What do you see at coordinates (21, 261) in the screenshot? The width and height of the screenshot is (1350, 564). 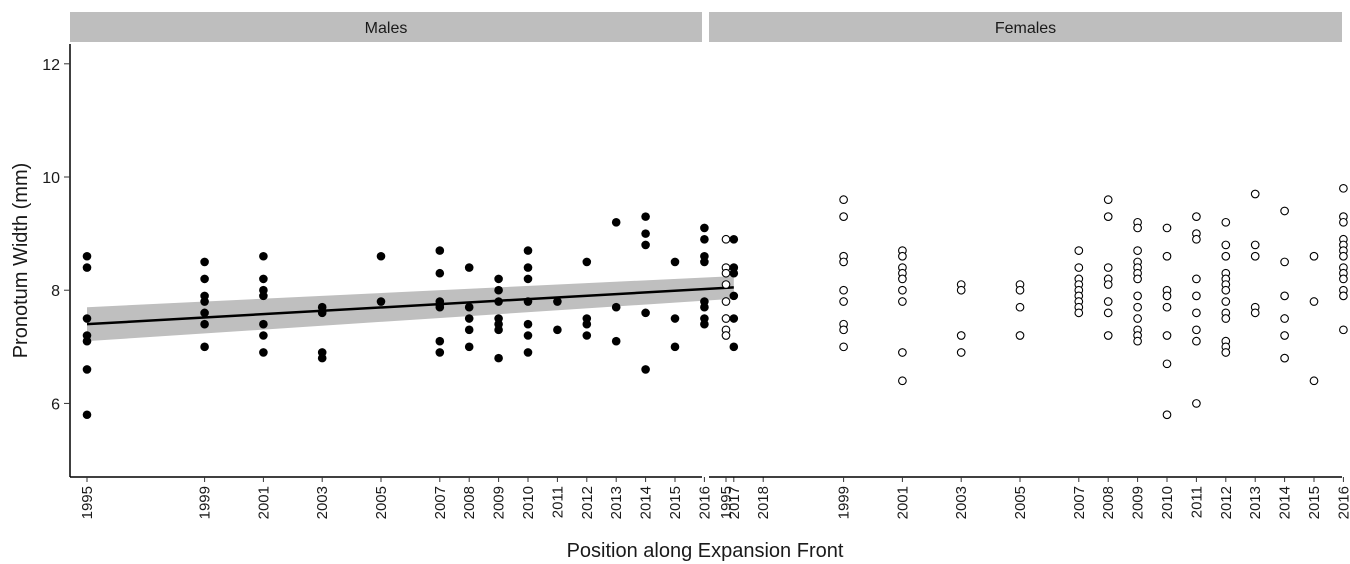 I see `y-axis-title: Pronotum Width (mm)` at bounding box center [21, 261].